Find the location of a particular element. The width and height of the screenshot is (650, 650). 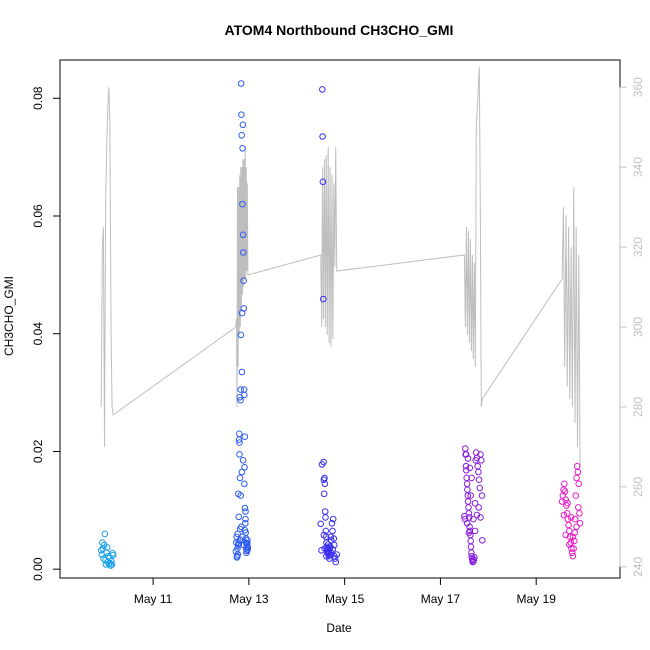

y-tick-label: 0.04 is located at coordinates (38, 334).